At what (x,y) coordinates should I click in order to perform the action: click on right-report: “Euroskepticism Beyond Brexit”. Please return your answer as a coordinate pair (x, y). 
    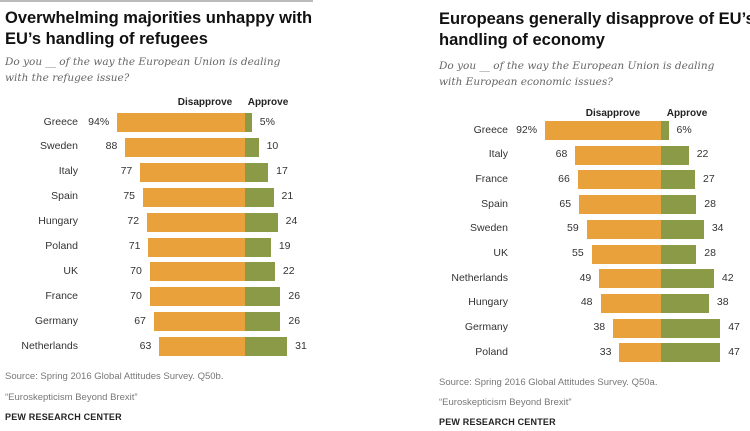
    Looking at the image, I should click on (505, 402).